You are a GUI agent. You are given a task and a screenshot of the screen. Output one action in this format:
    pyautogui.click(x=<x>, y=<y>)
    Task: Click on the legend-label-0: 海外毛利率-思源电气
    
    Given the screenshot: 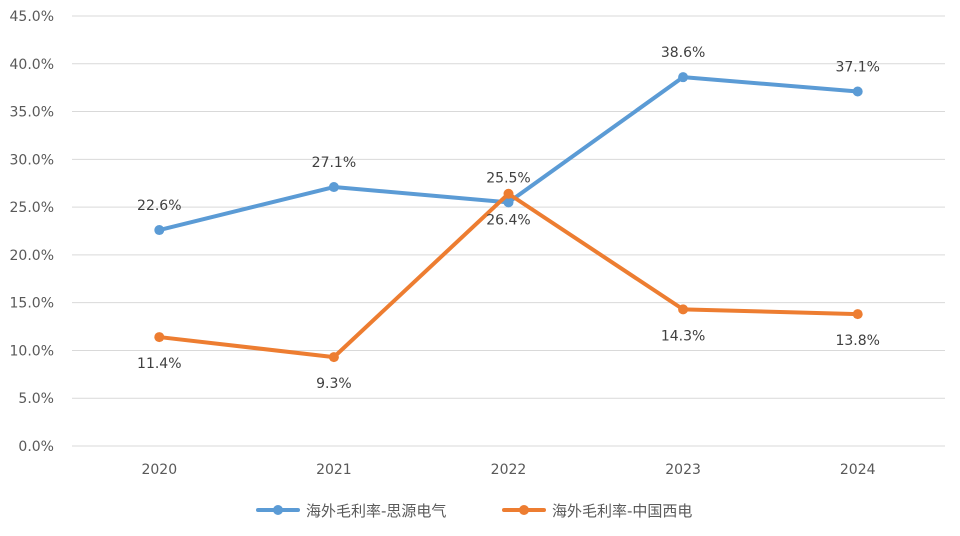 What is the action you would take?
    pyautogui.click(x=376, y=511)
    